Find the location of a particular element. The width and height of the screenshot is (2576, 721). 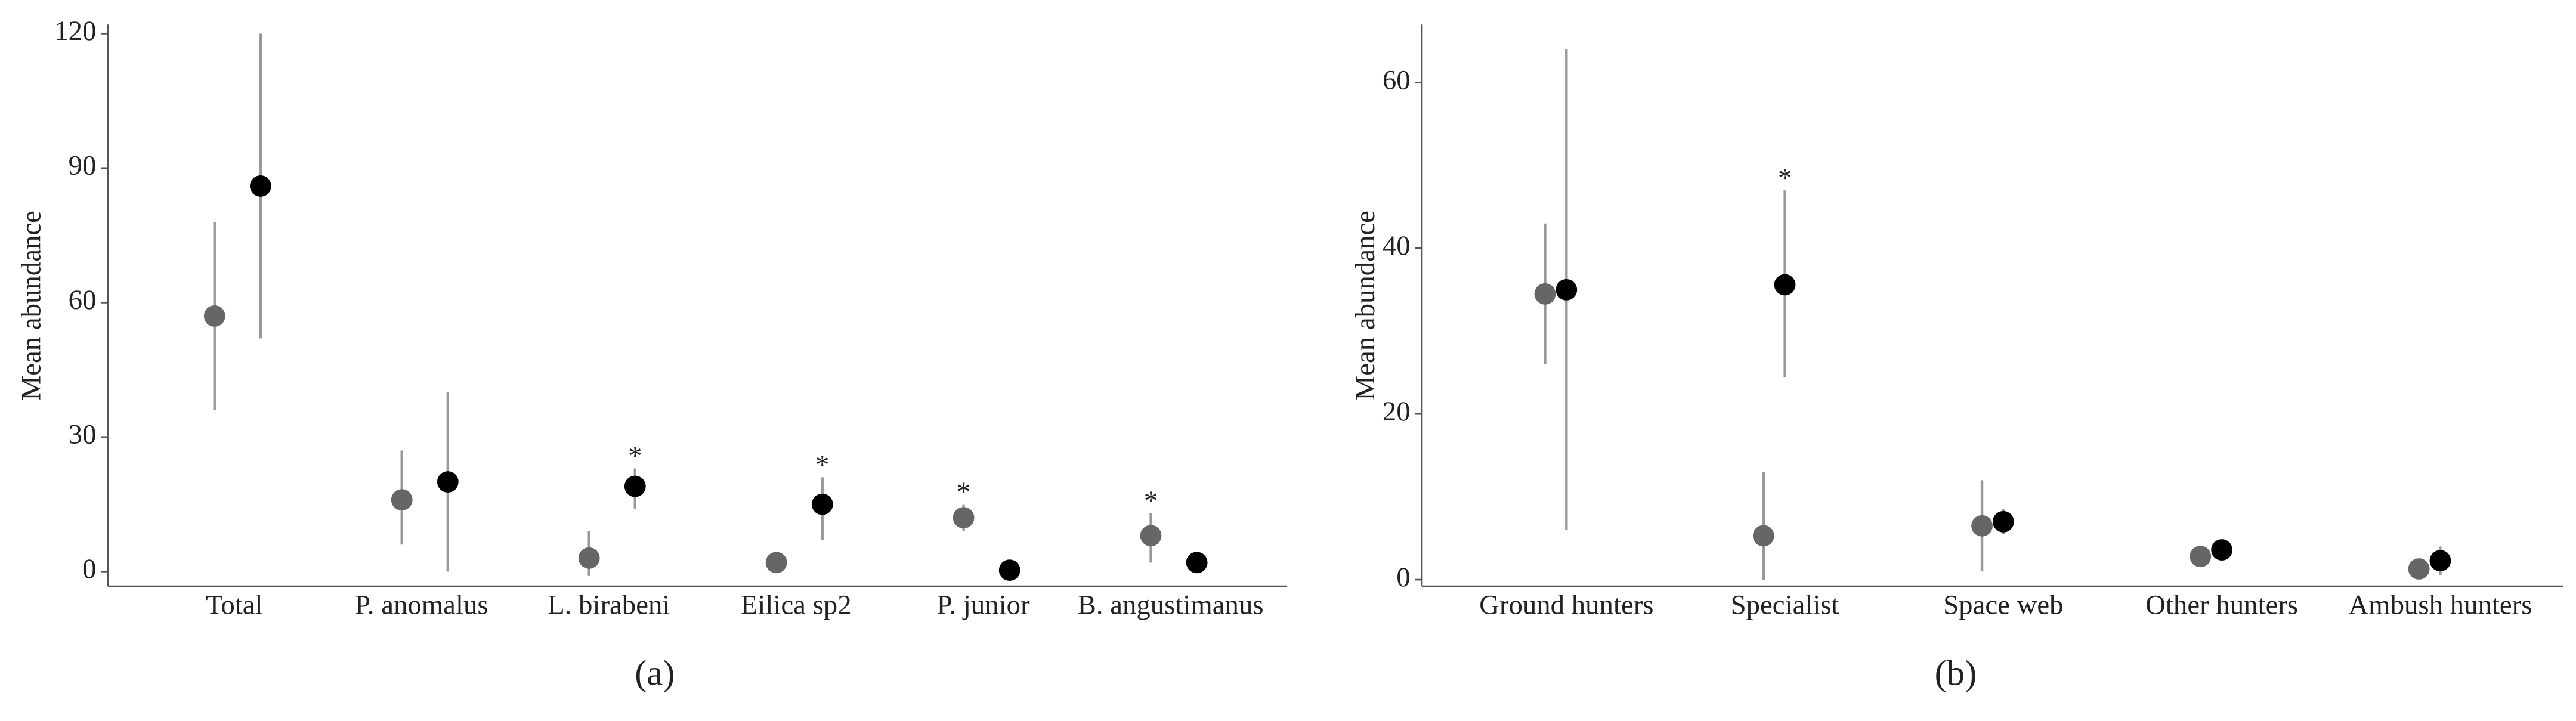

x-tick-label: L. birabeni is located at coordinates (609, 605).